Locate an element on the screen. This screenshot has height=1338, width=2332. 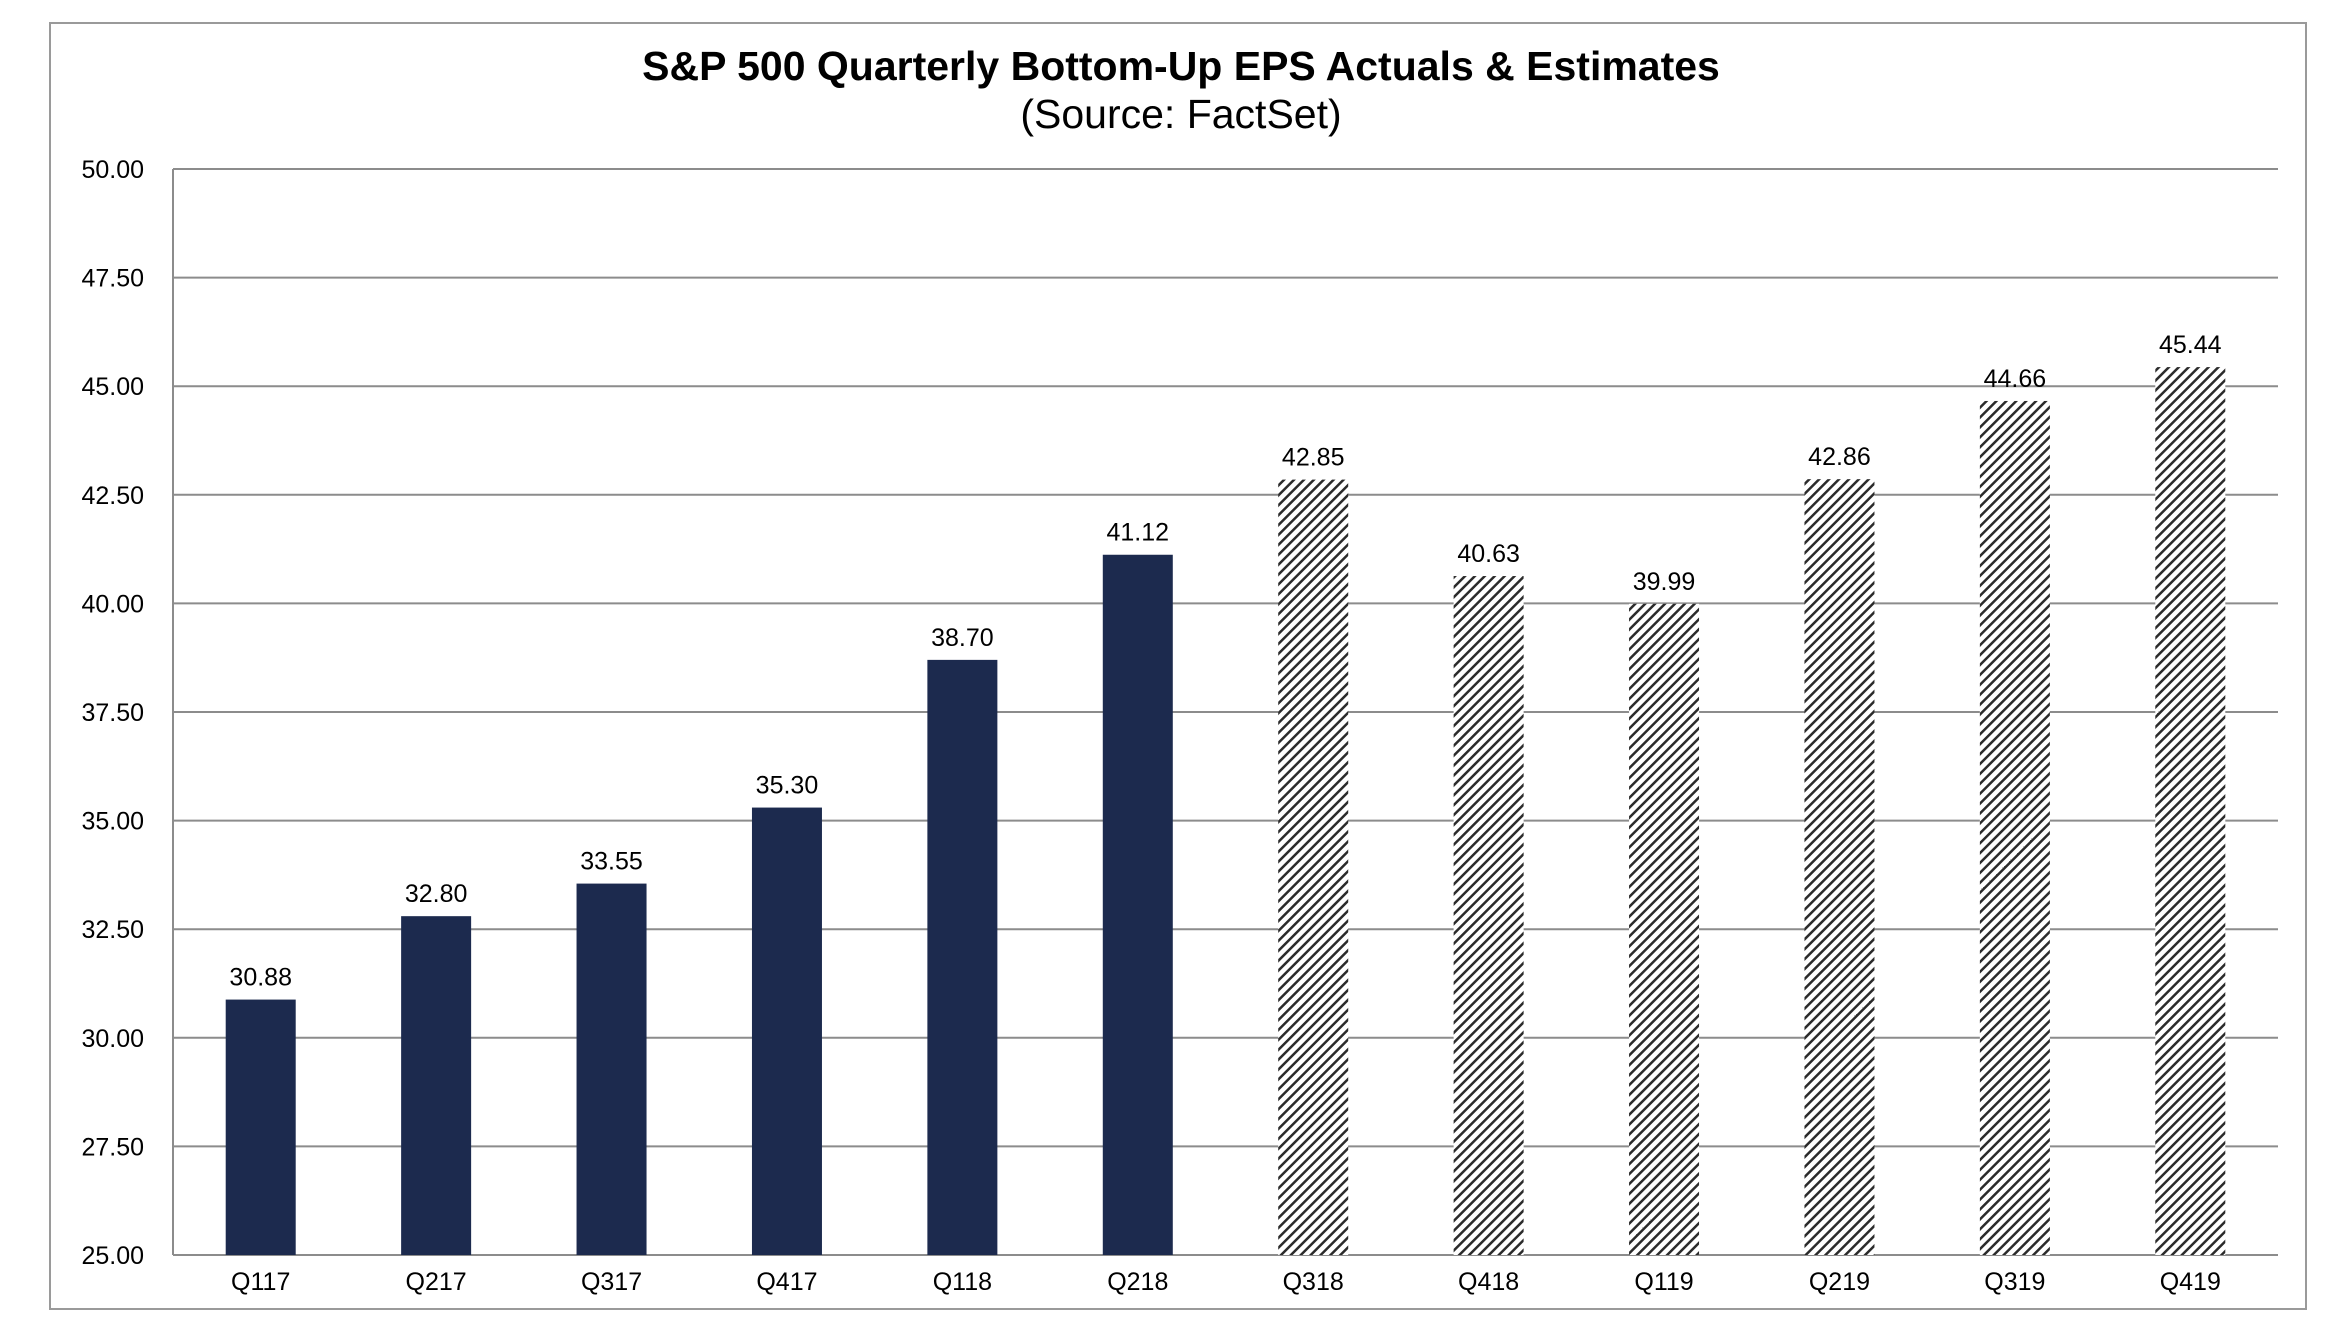
x-tick-label: Q319 is located at coordinates (2014, 1282).